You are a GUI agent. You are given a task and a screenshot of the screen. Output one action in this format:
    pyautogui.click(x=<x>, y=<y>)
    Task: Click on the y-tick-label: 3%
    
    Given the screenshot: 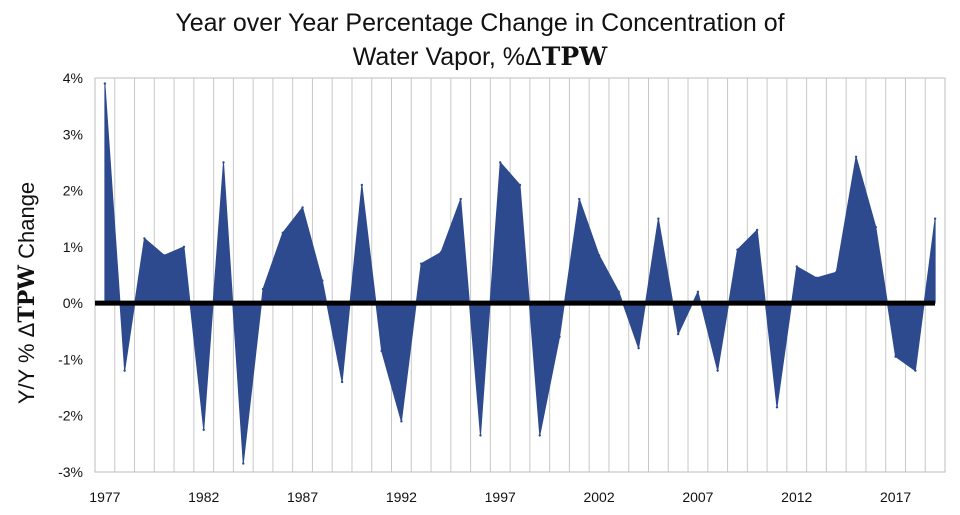 What is the action you would take?
    pyautogui.click(x=73, y=134)
    